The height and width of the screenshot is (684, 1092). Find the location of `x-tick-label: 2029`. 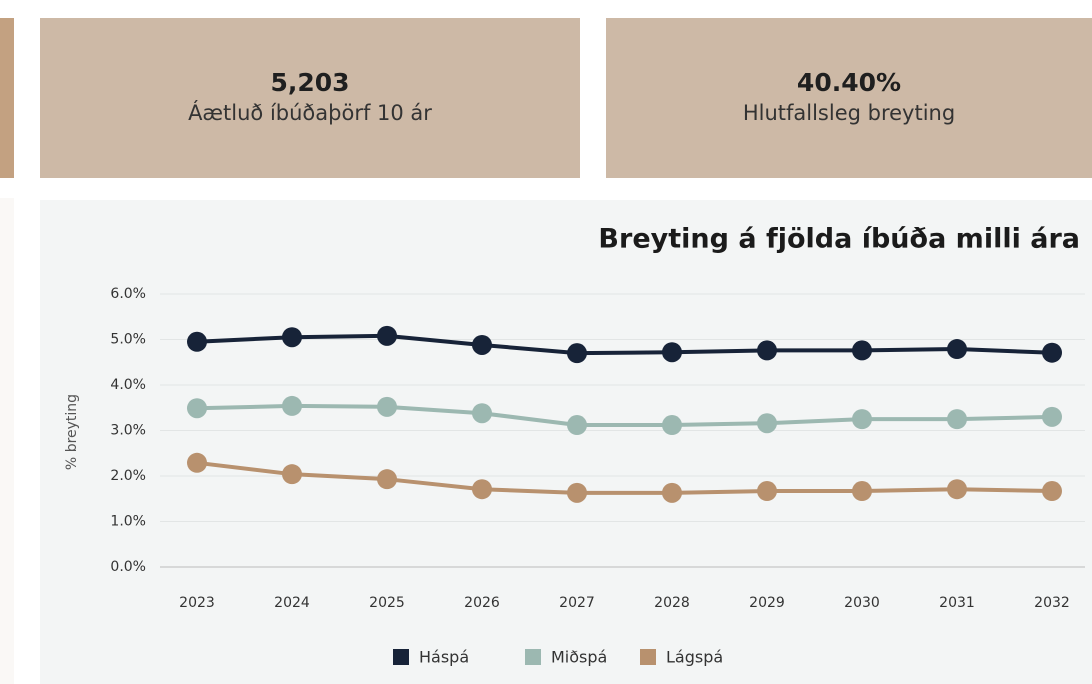

x-tick-label: 2029 is located at coordinates (767, 603).